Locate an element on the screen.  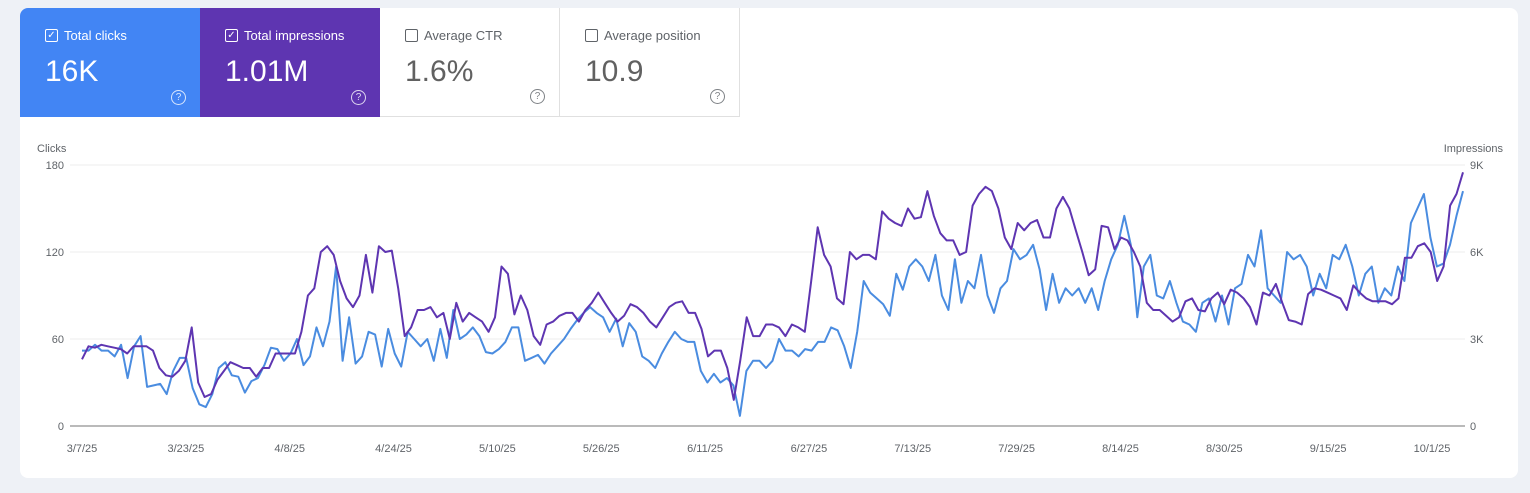
metric-value: 1.01M is located at coordinates (267, 71).